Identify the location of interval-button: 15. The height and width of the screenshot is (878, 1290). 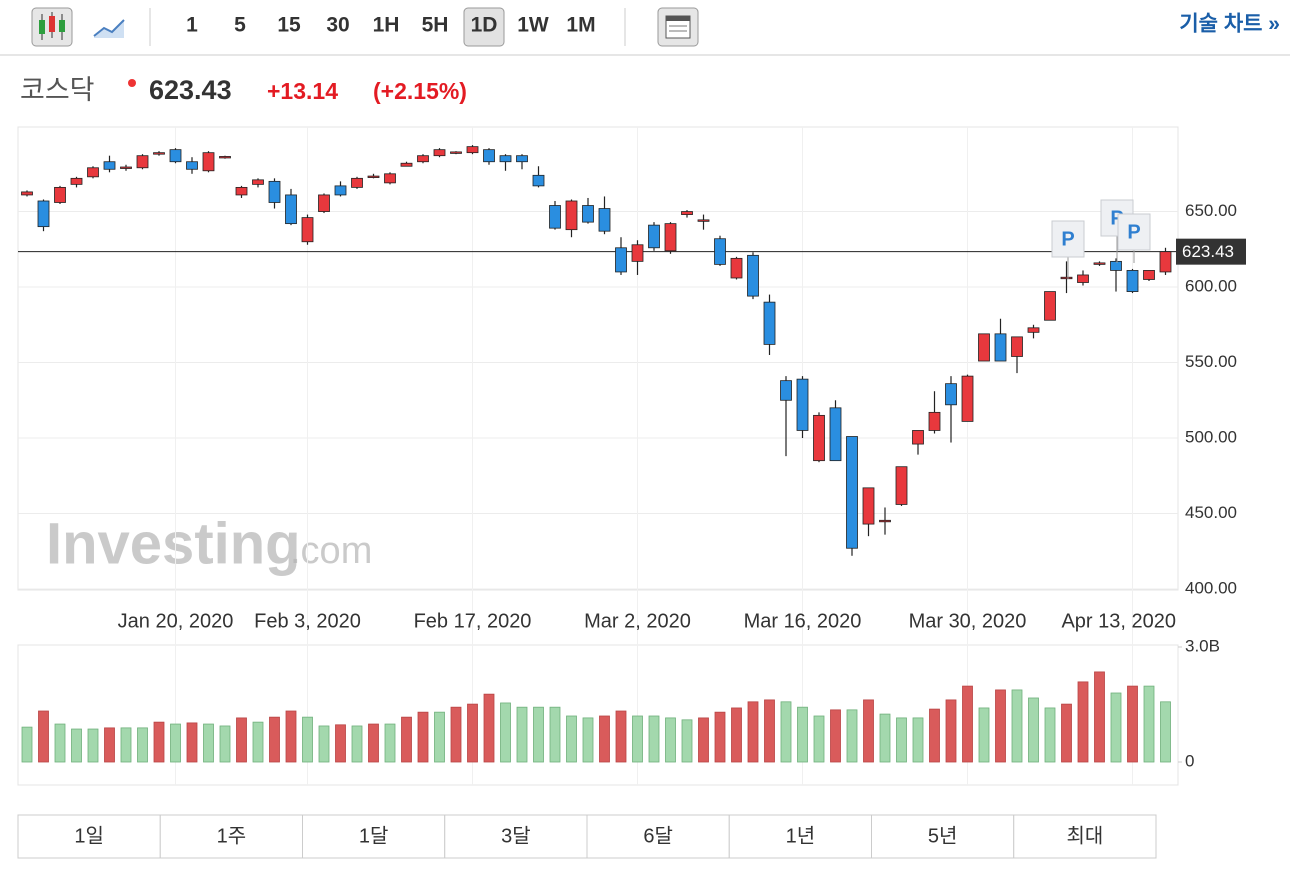
(289, 25).